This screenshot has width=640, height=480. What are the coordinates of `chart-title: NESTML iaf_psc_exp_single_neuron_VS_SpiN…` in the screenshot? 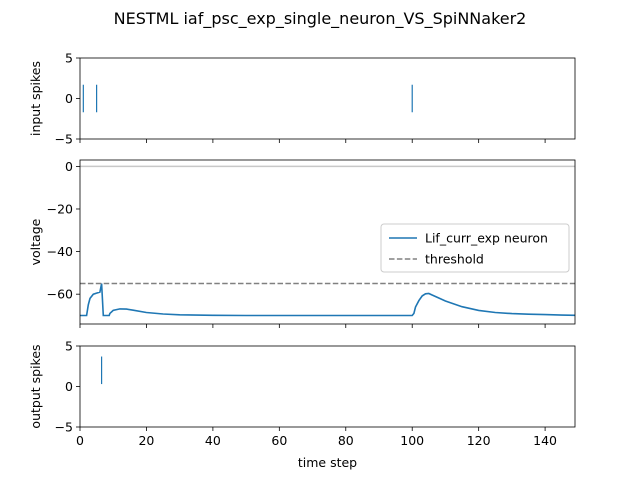 It's located at (320, 19).